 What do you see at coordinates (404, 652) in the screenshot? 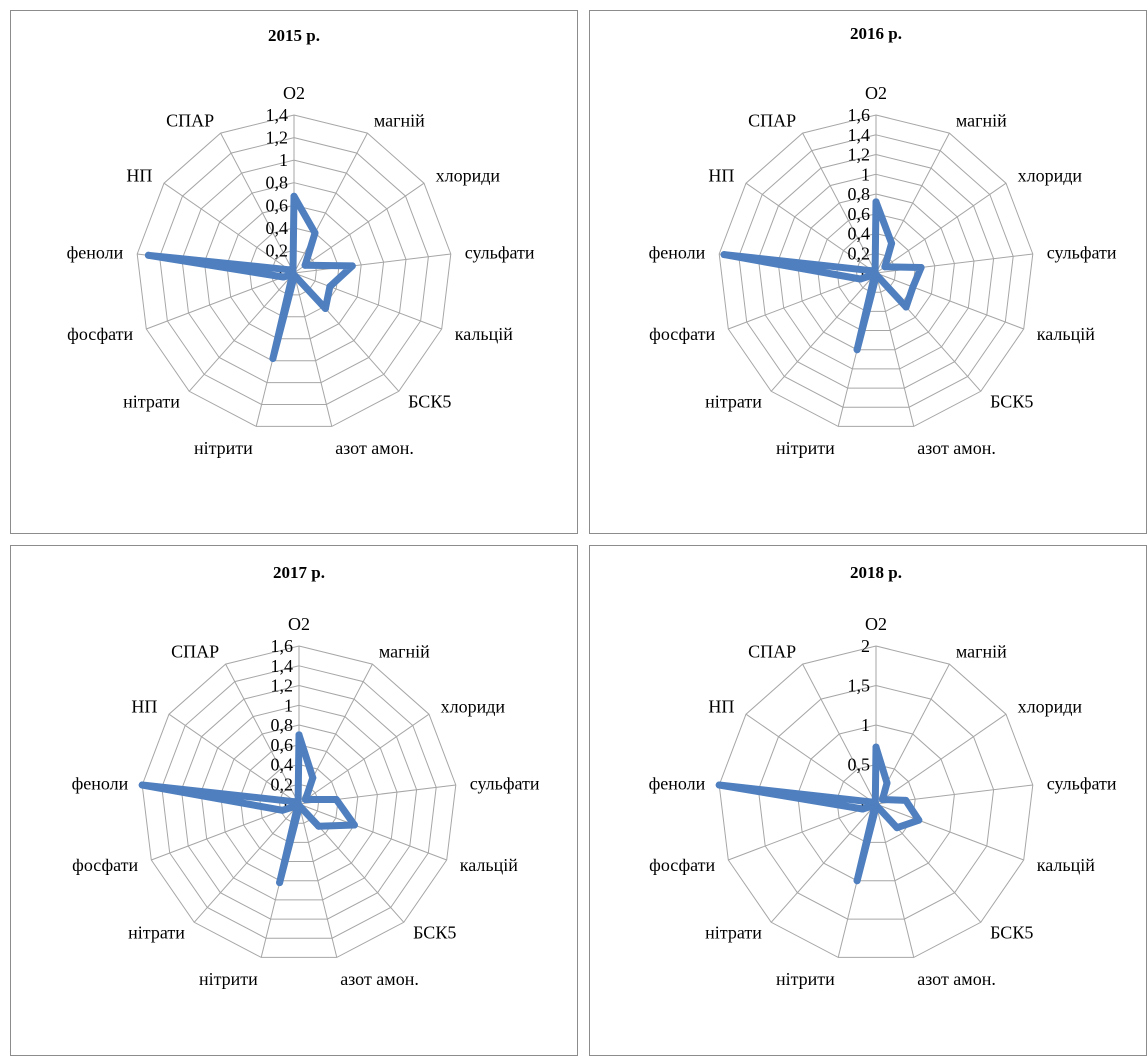
I see `category-label-магній: магній` at bounding box center [404, 652].